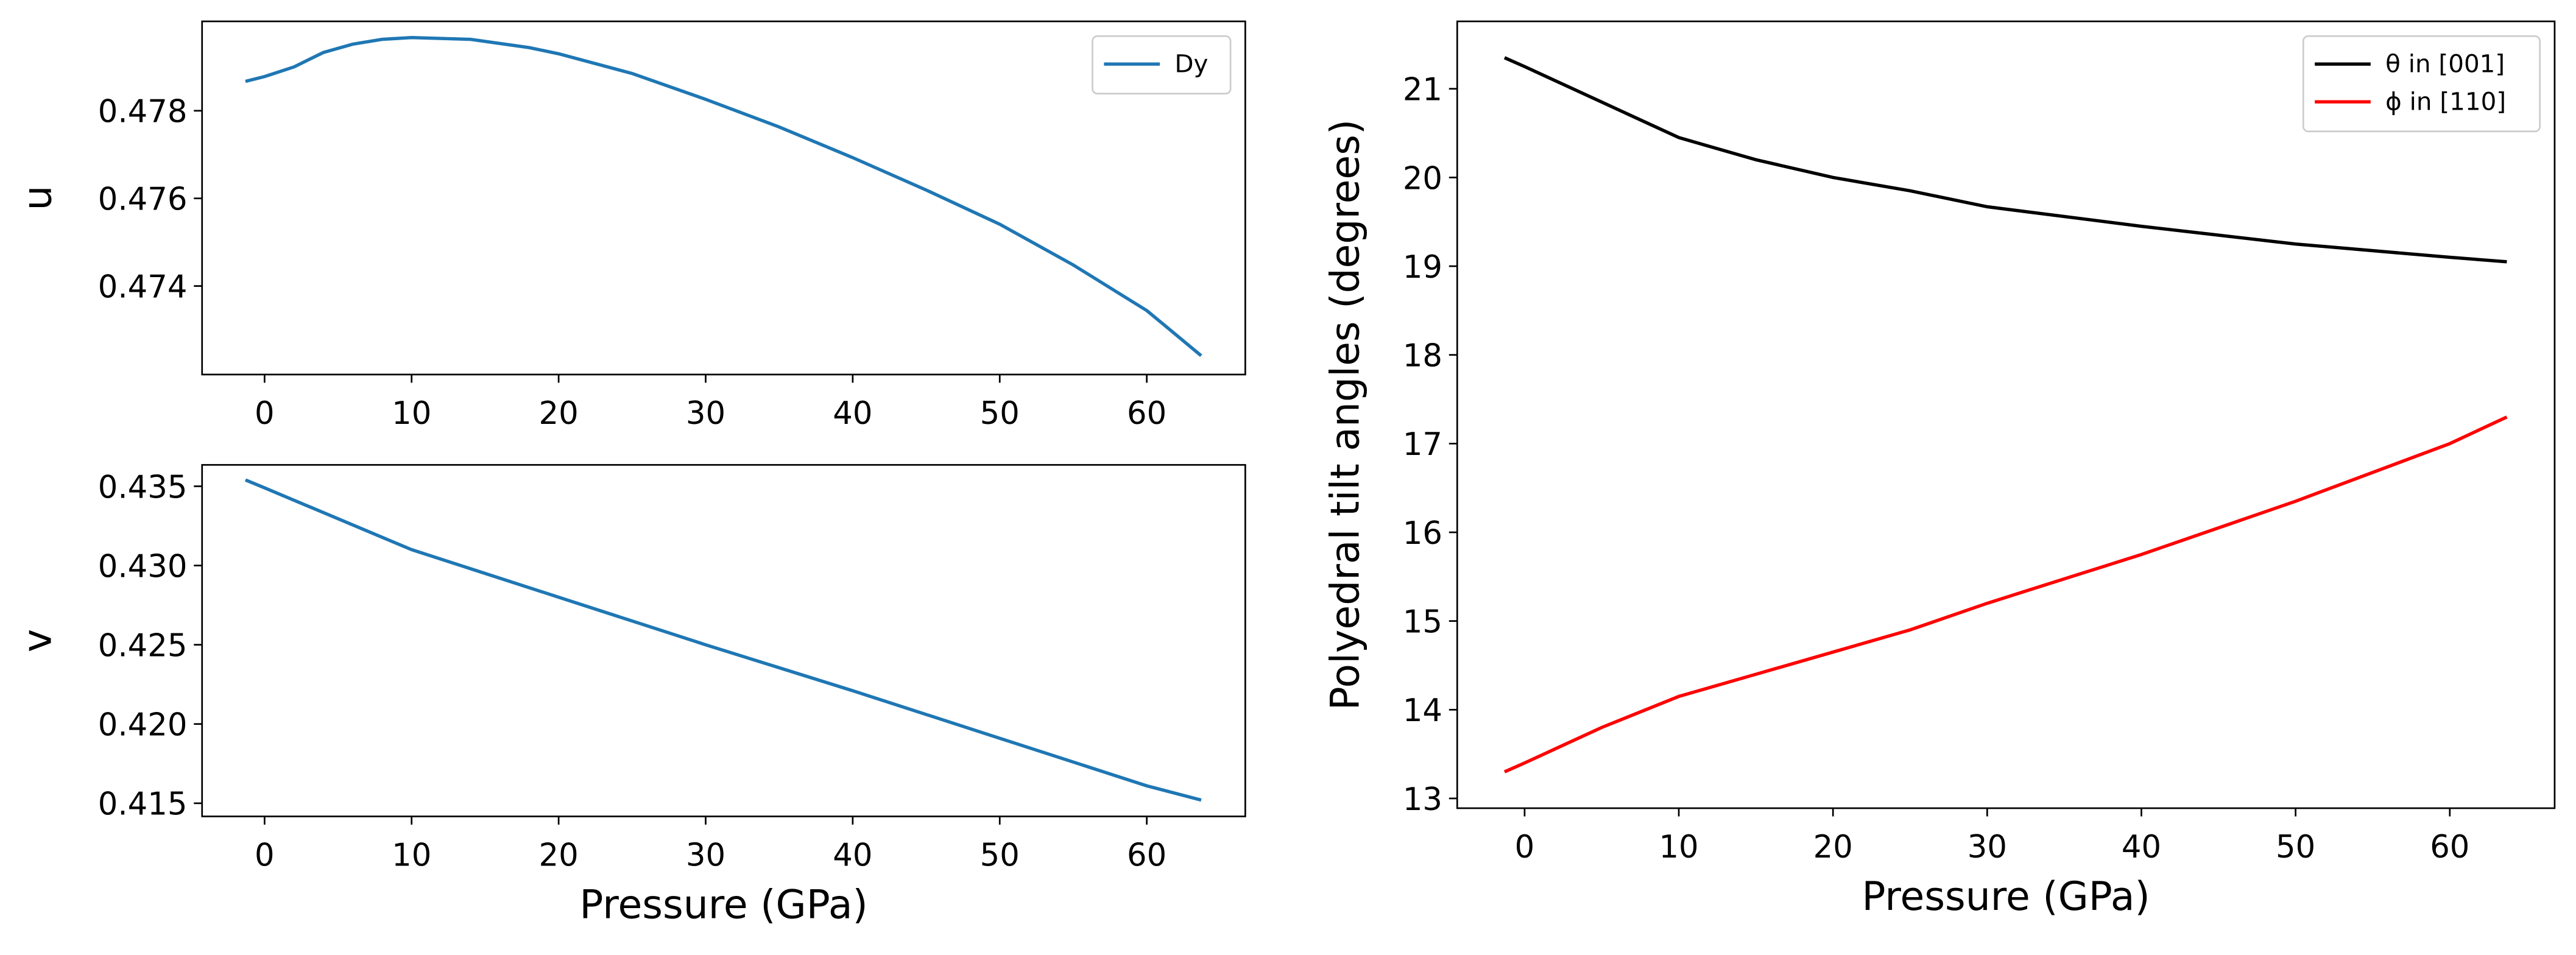 This screenshot has height=955, width=2576. I want to click on y-tick-label: 14, so click(1422, 710).